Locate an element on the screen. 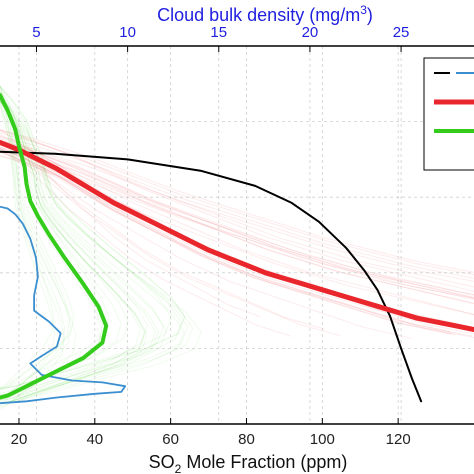  x2-tick-label: 20 is located at coordinates (310, 32).